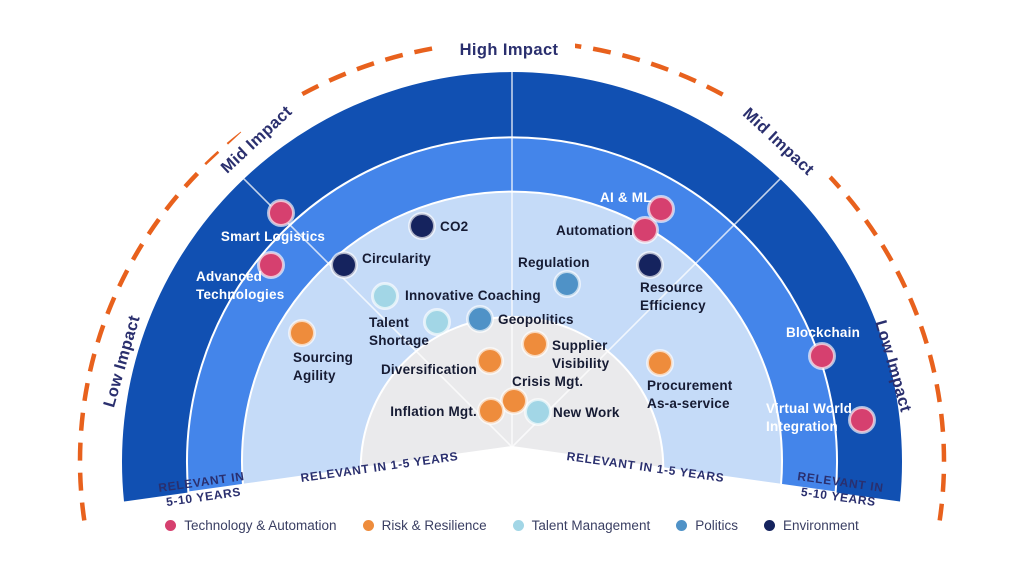  Describe the element at coordinates (429, 369) in the screenshot. I see `topic-label-diversification: Diversification` at that location.